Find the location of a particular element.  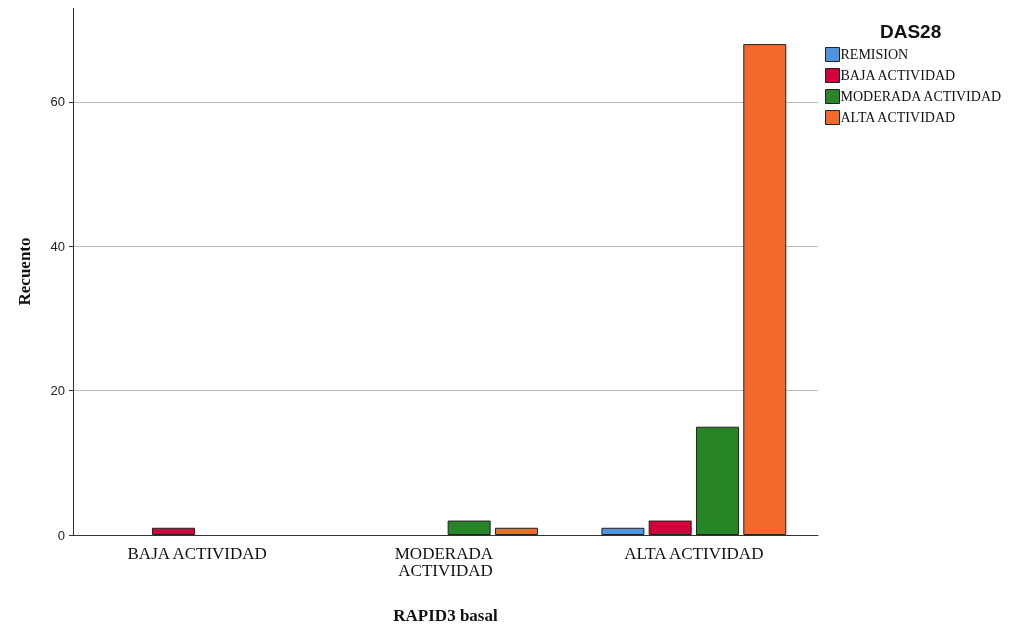

x-tick-label: BAJA ACTIVIDAD is located at coordinates (197, 553).